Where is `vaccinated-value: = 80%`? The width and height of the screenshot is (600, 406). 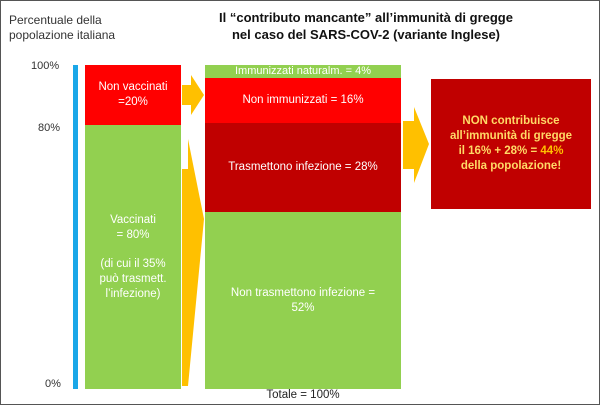
vaccinated-value: = 80% is located at coordinates (133, 234).